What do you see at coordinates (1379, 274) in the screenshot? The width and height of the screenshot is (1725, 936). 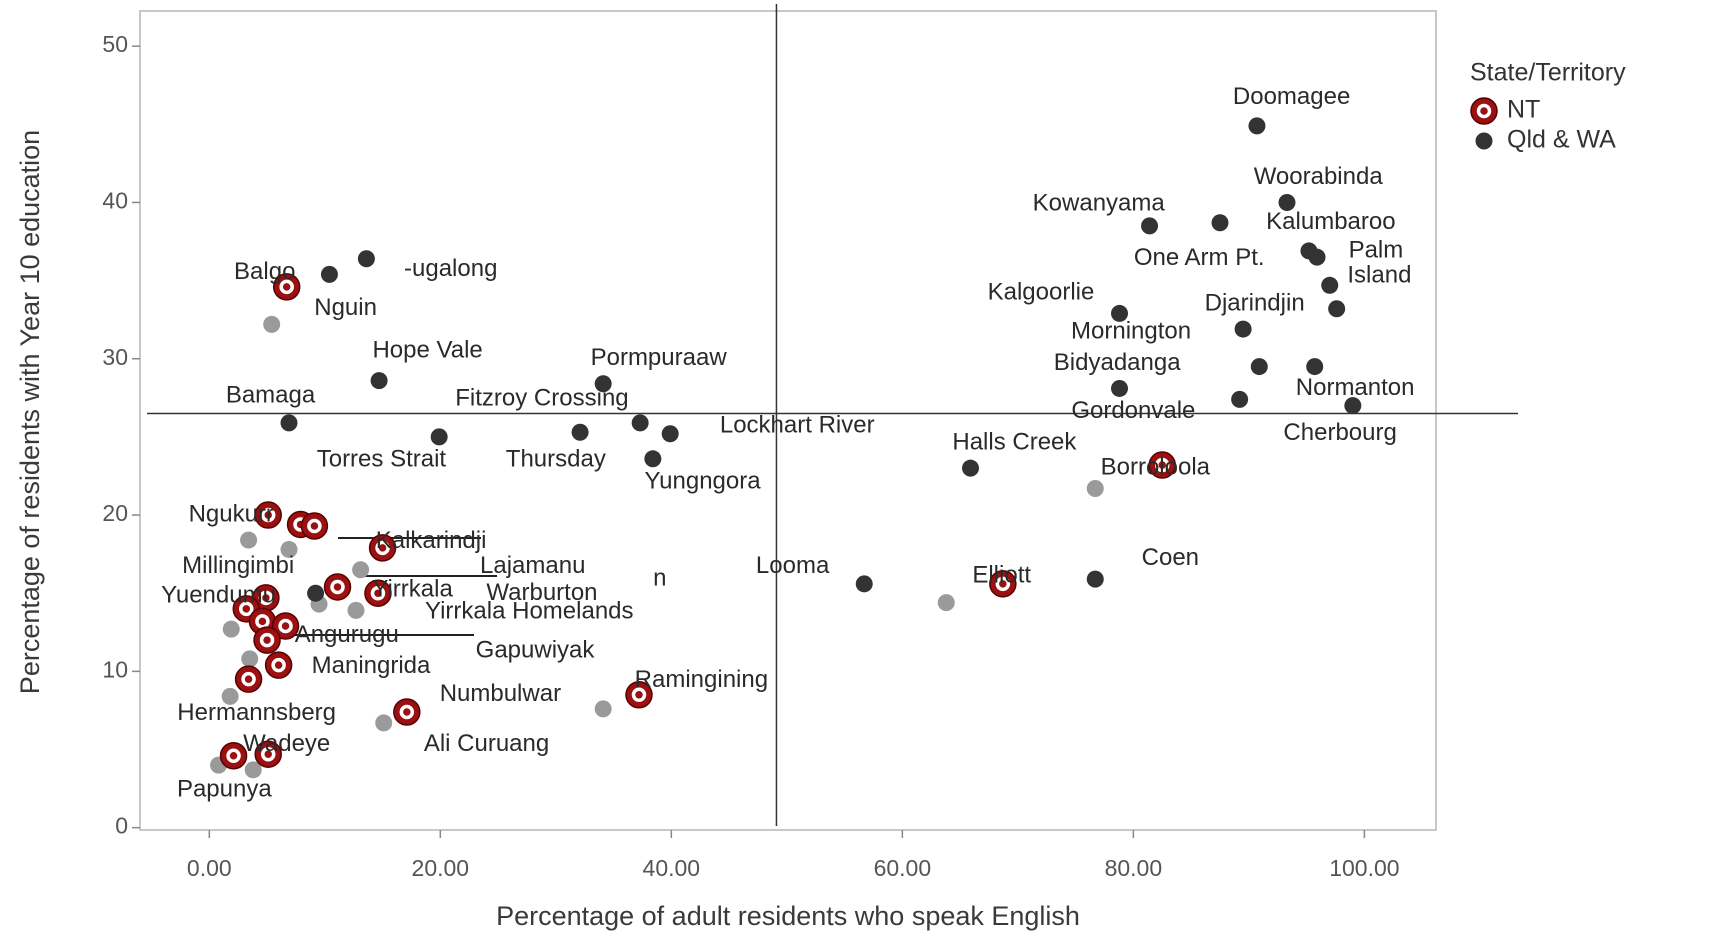 I see `point-label: Island` at bounding box center [1379, 274].